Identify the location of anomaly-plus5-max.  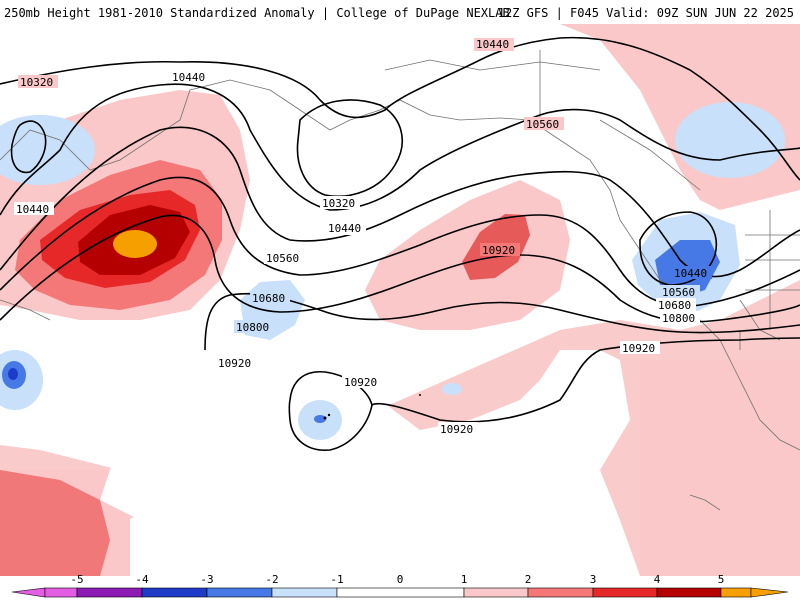
(135, 244).